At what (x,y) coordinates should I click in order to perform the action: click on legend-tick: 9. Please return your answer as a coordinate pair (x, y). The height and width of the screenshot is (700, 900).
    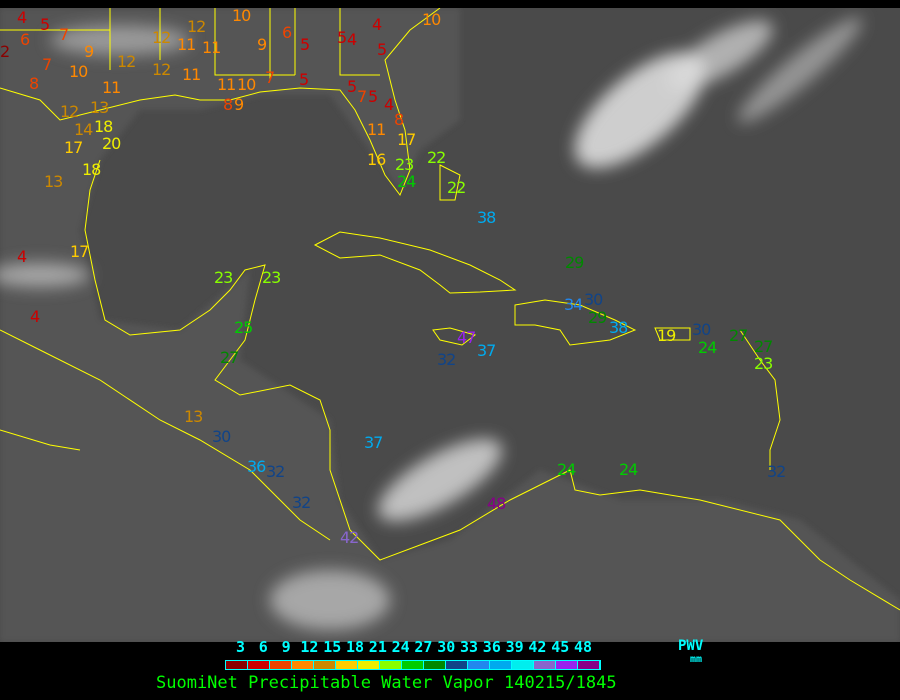
    Looking at the image, I should click on (286, 647).